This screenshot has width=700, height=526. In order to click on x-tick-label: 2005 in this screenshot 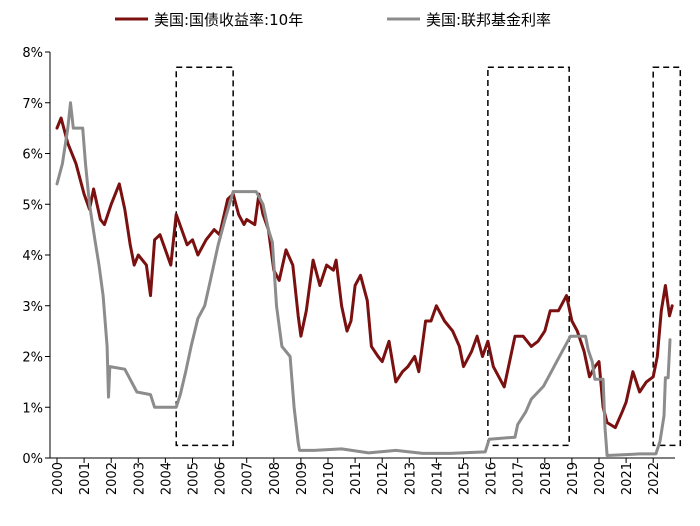, I will do `click(194, 478)`.